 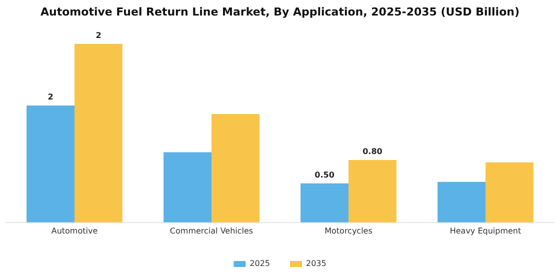 I want to click on x-tick-label: Motorcycles, so click(x=348, y=231).